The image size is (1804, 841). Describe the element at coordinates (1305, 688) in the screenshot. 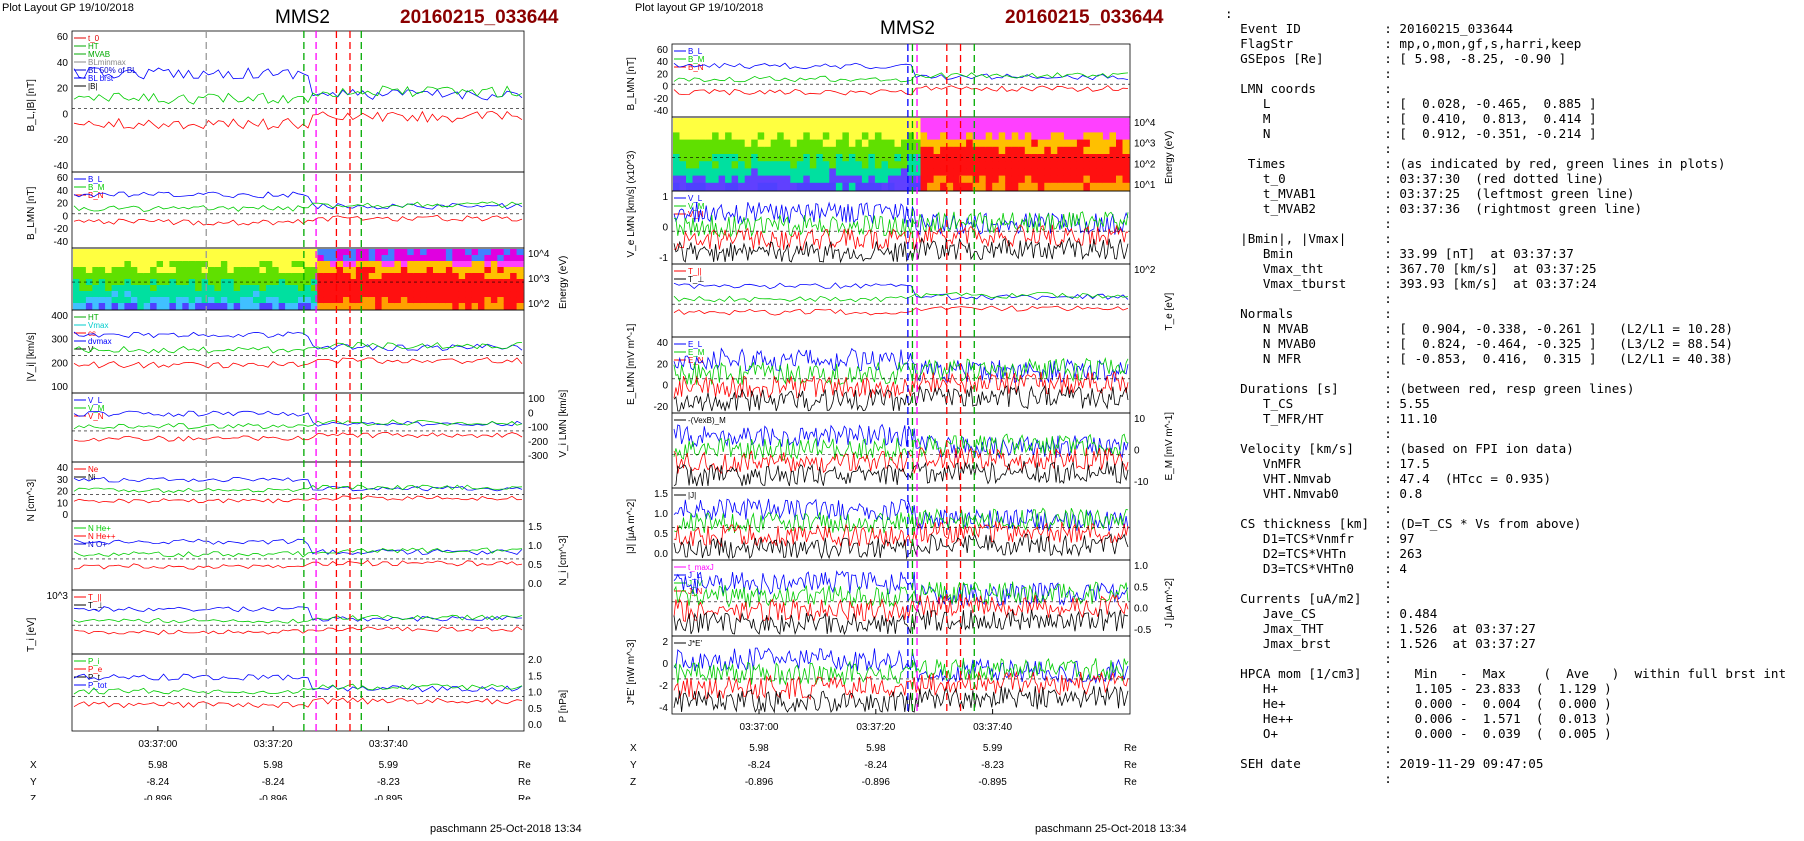

I see `info-key: H+` at that location.